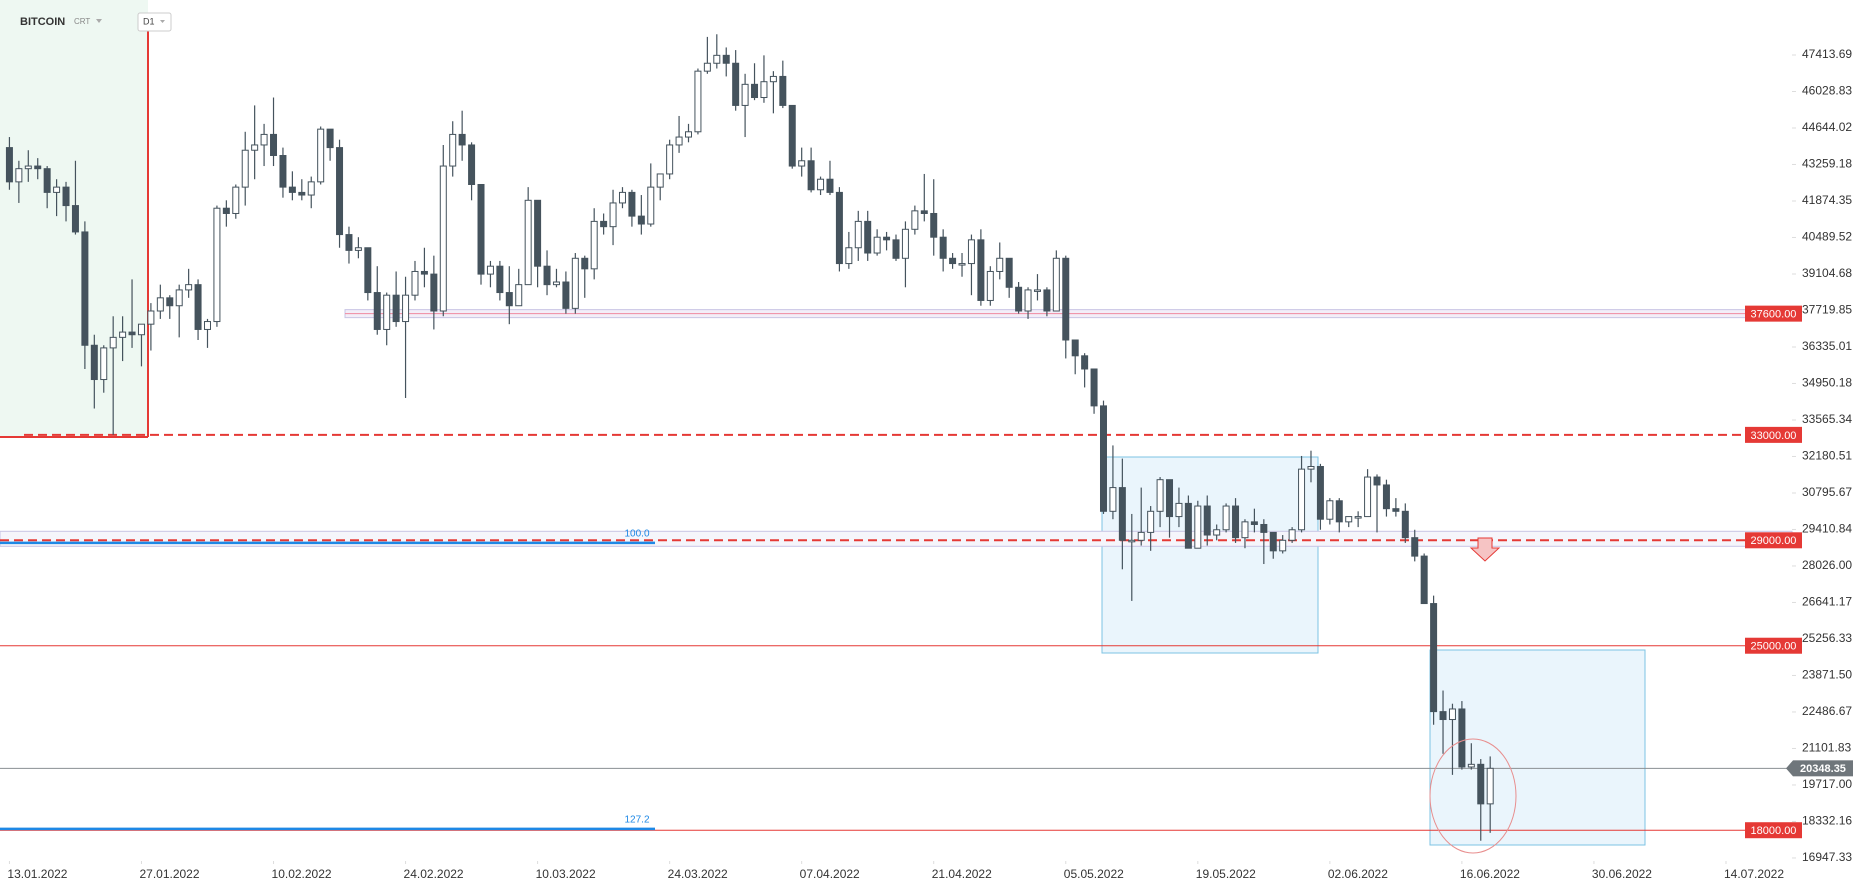  What do you see at coordinates (149, 21) in the screenshot?
I see `timeframe: D1` at bounding box center [149, 21].